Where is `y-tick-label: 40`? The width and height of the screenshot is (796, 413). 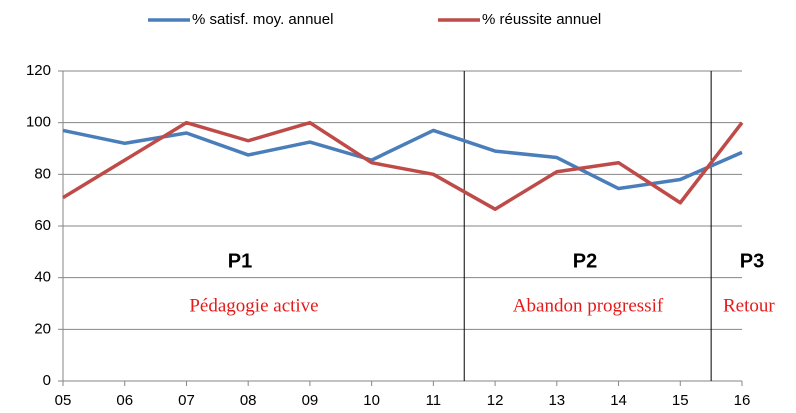 y-tick-label: 40 is located at coordinates (42, 277).